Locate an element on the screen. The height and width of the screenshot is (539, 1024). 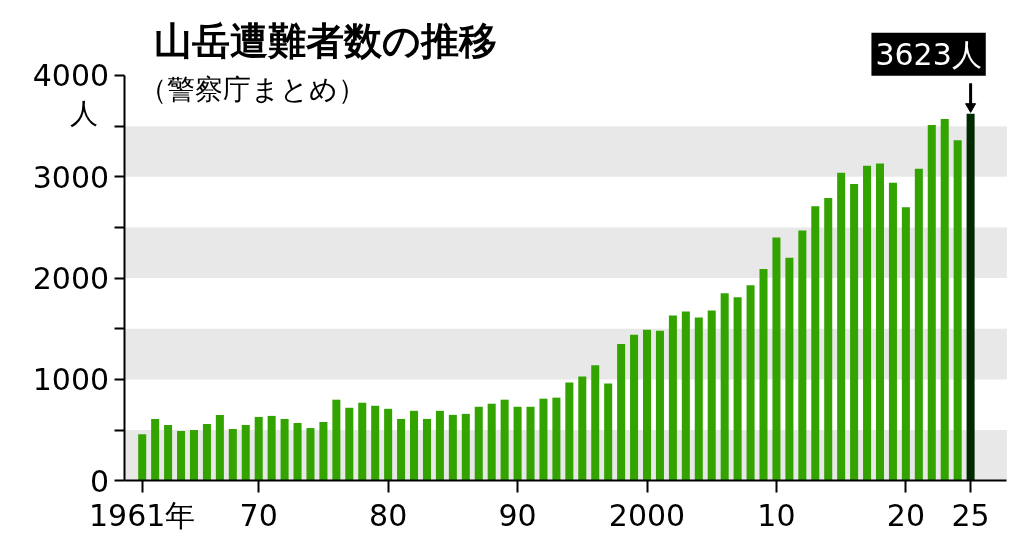
x-tick-label: 80 is located at coordinates (388, 515).